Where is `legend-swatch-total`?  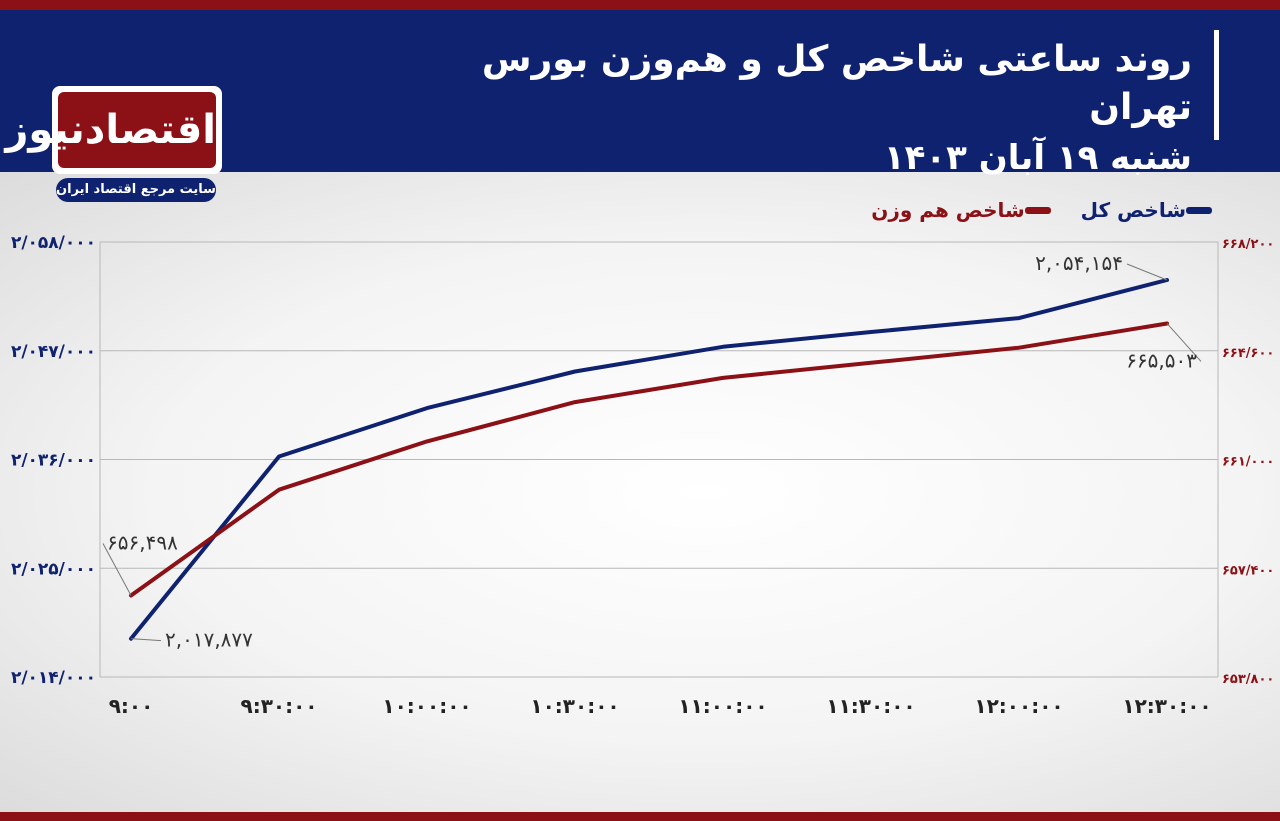 legend-swatch-total is located at coordinates (1199, 210).